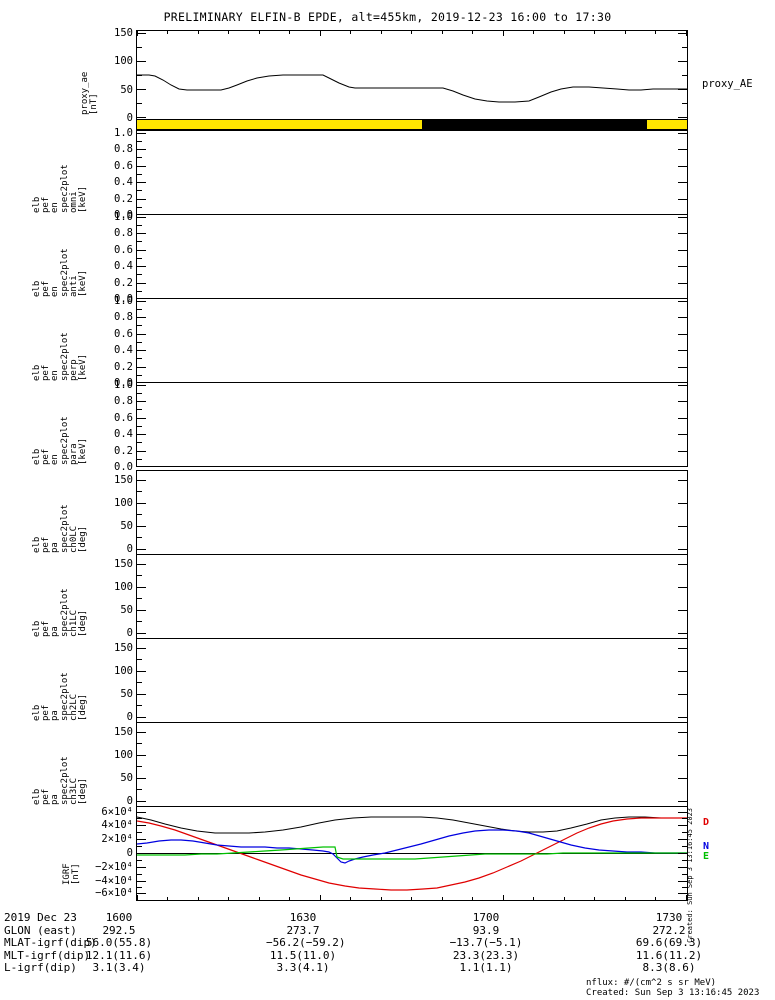 The height and width of the screenshot is (1000, 775). I want to click on footer-cell: 69.6(69.3), so click(669, 943).